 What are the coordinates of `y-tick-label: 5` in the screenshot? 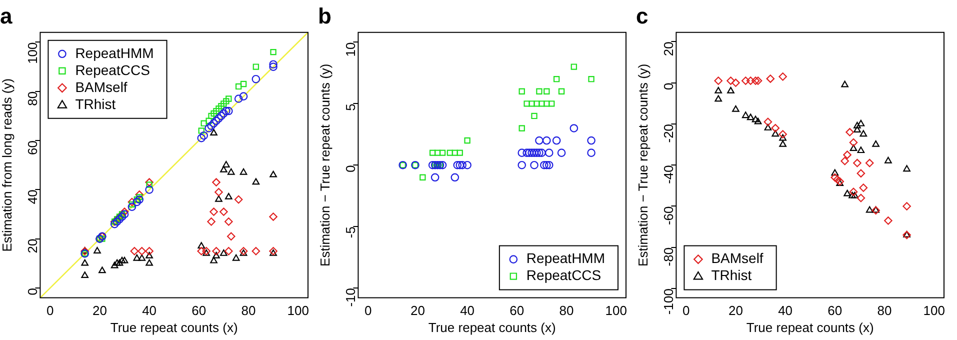 It's located at (350, 107).